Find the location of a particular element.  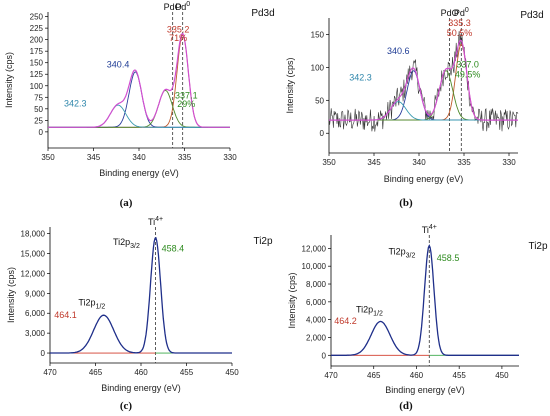

peak-annotation: 458.5 is located at coordinates (448, 258).